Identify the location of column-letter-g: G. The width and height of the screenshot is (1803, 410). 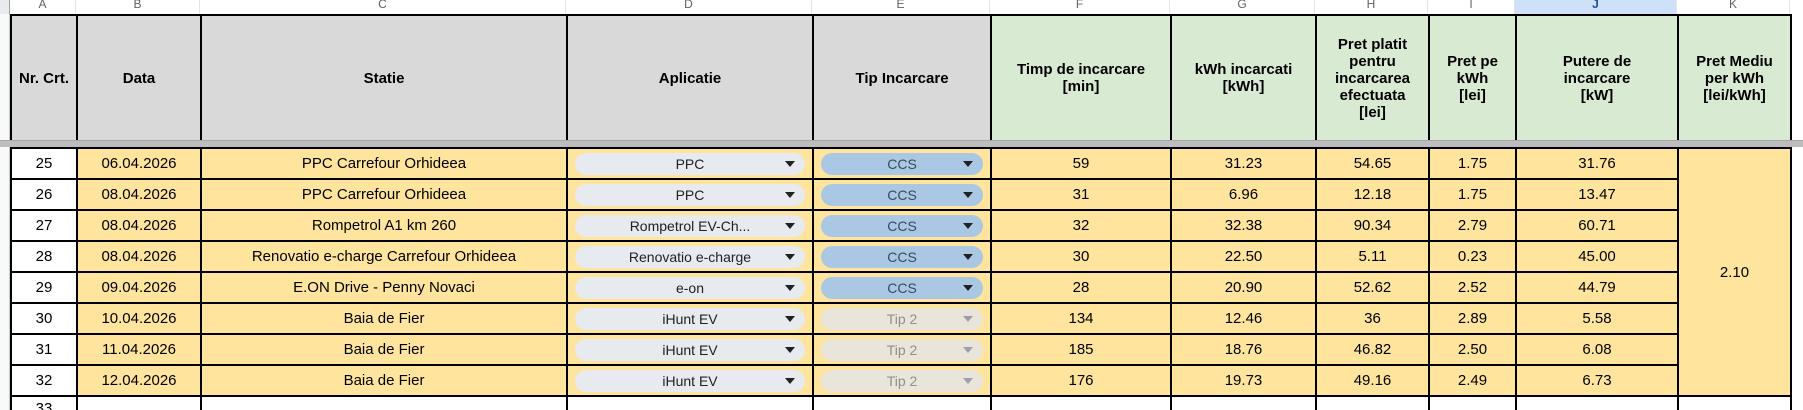
(1242, 7).